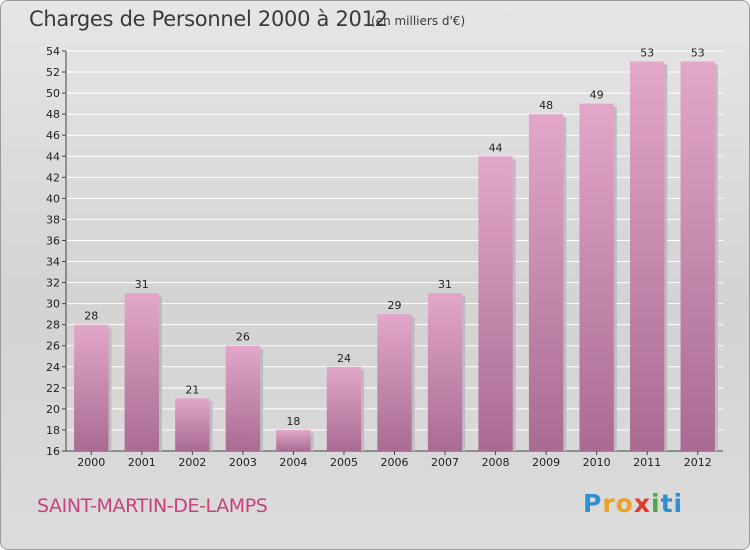  Describe the element at coordinates (53, 135) in the screenshot. I see `y-tick-label: 46` at that location.